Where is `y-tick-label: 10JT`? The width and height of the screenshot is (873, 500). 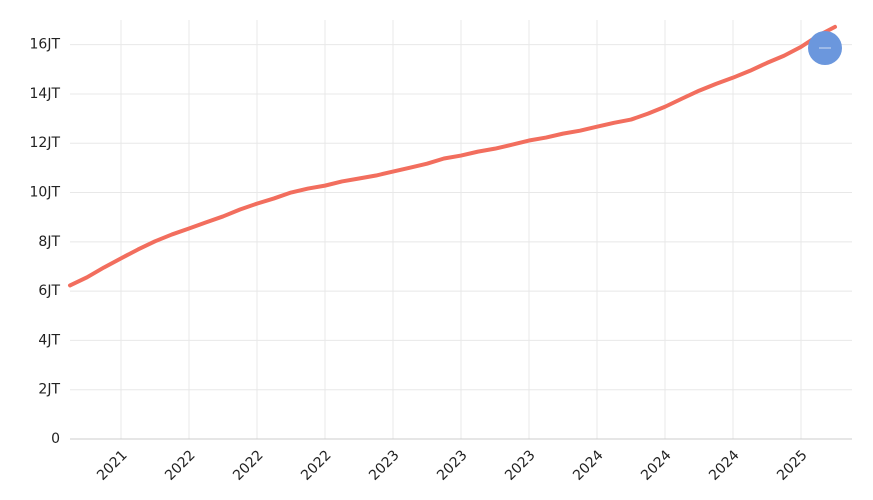 y-tick-label: 10JT is located at coordinates (45, 193).